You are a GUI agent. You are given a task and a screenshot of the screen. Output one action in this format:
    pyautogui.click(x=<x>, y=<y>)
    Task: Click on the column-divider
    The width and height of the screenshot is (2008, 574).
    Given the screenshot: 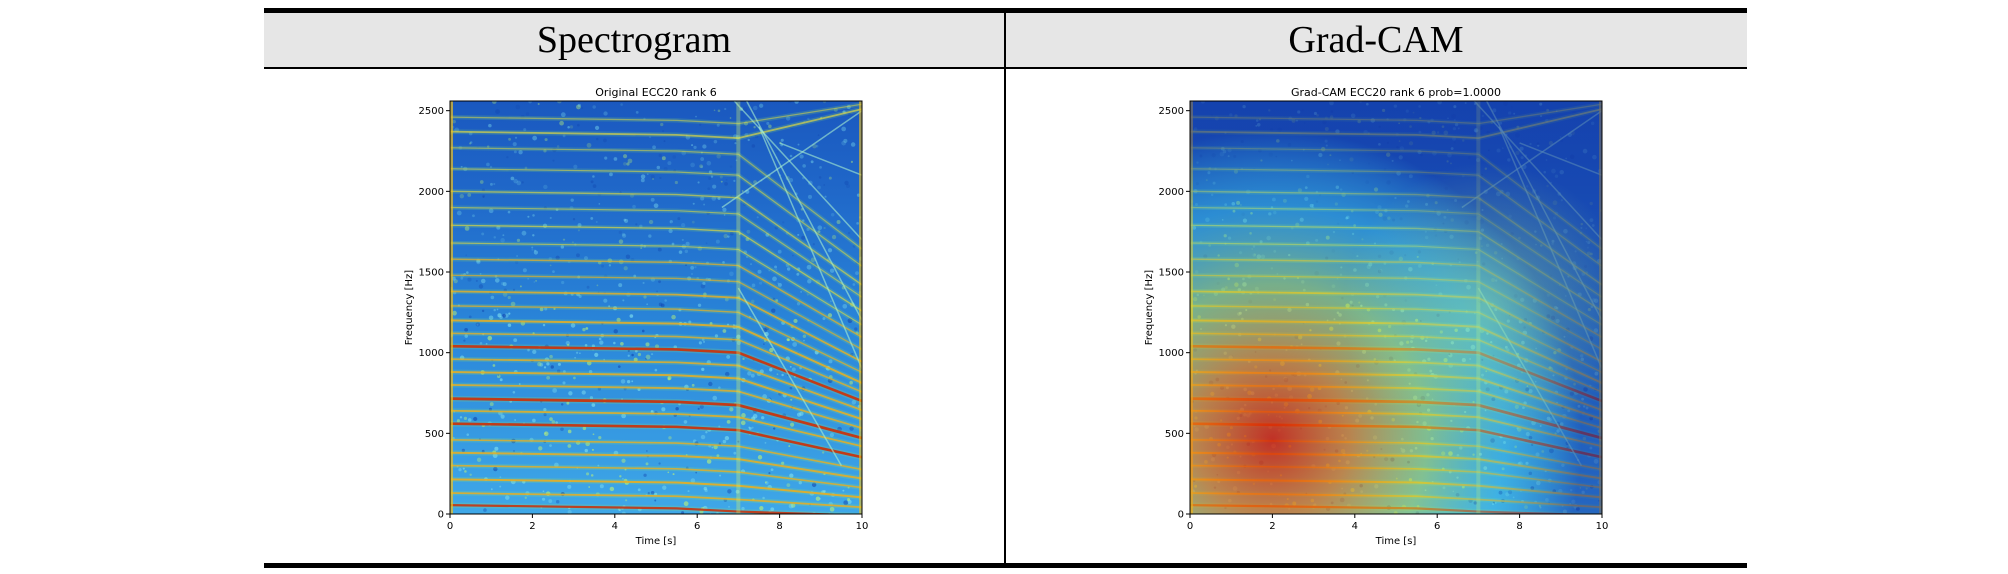 What is the action you would take?
    pyautogui.click(x=1005, y=288)
    